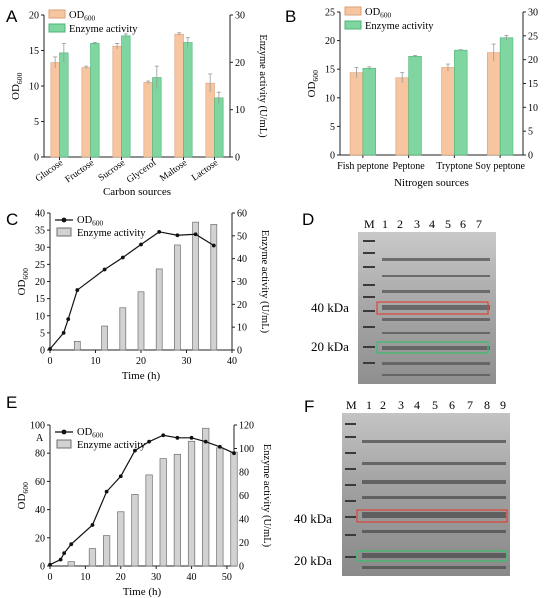  Describe the element at coordinates (85, 577) in the screenshot. I see `chart-e-xtick-label: 10` at that location.